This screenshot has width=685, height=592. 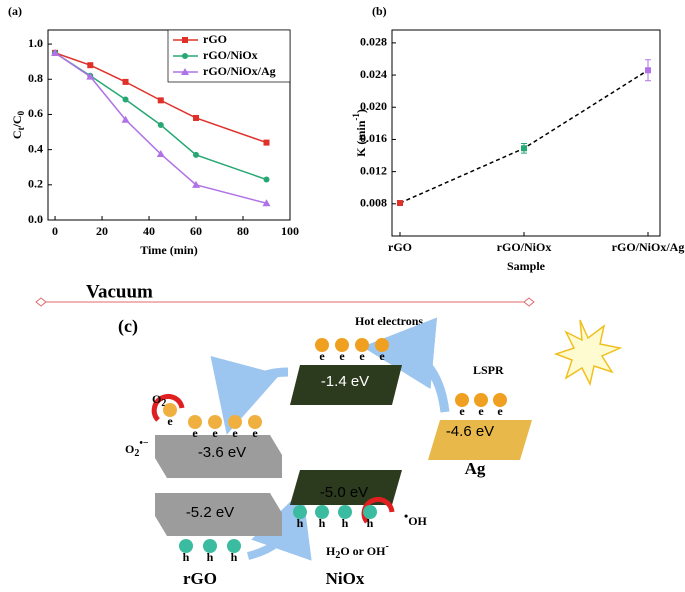 I want to click on y-tick-label: 0.2, so click(x=35, y=184).